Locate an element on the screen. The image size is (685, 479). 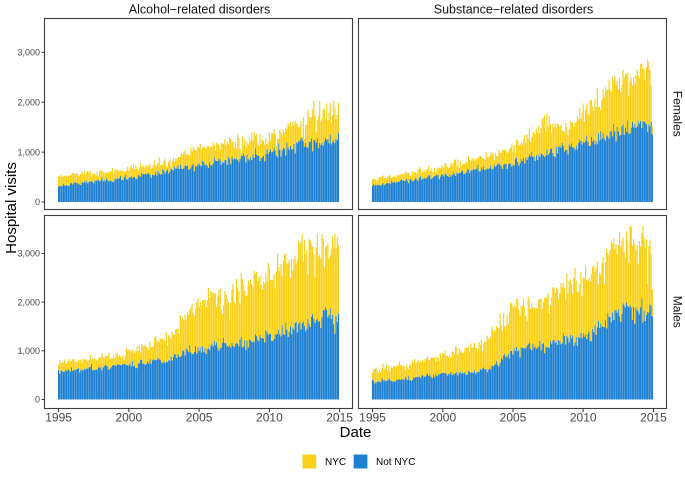
svg-text: Substance−related disorders is located at coordinates (513, 10).